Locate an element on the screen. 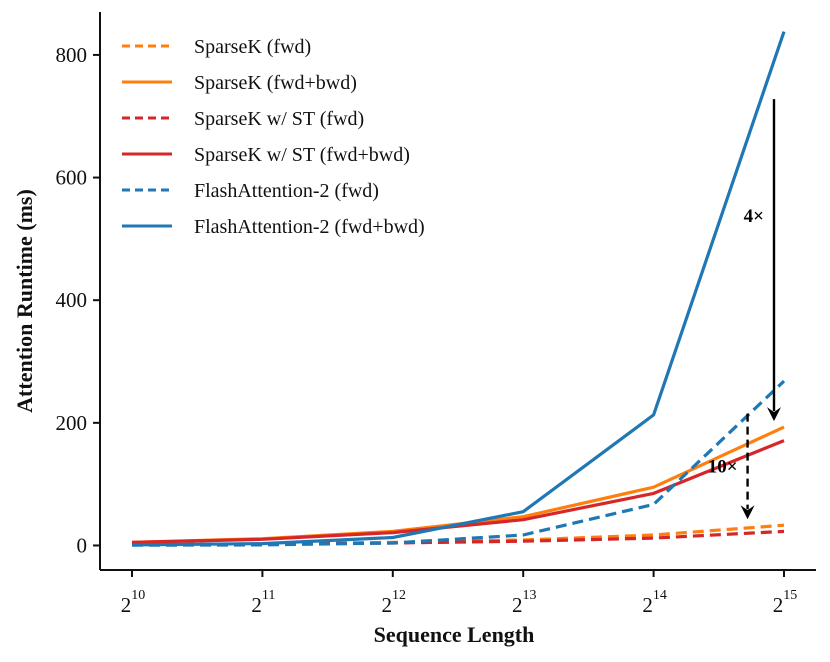 This screenshot has height=662, width=830. speedup-label: 4× is located at coordinates (754, 216).